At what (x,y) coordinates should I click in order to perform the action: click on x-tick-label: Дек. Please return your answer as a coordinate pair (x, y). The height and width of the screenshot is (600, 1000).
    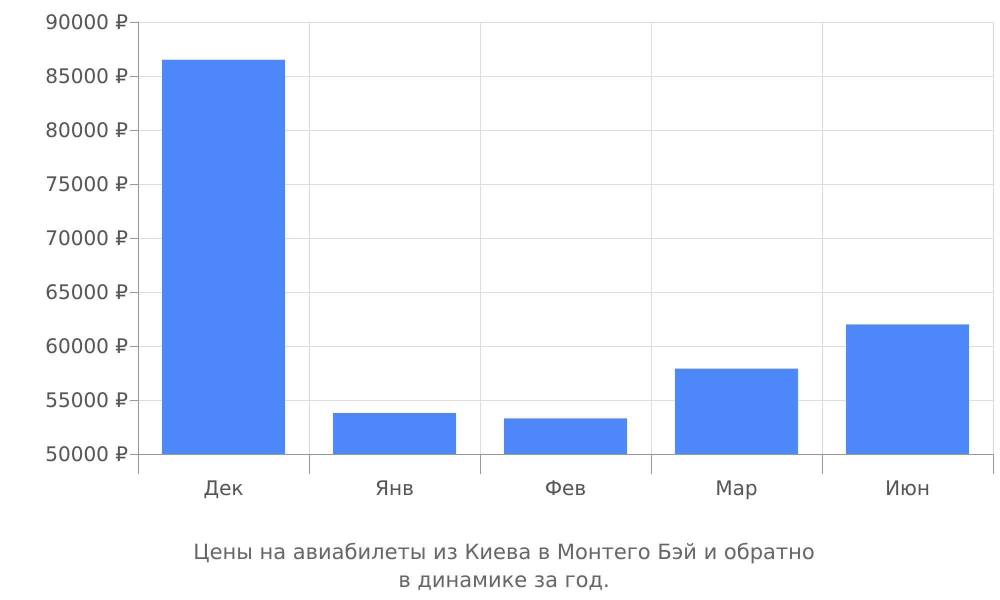
    Looking at the image, I should click on (223, 488).